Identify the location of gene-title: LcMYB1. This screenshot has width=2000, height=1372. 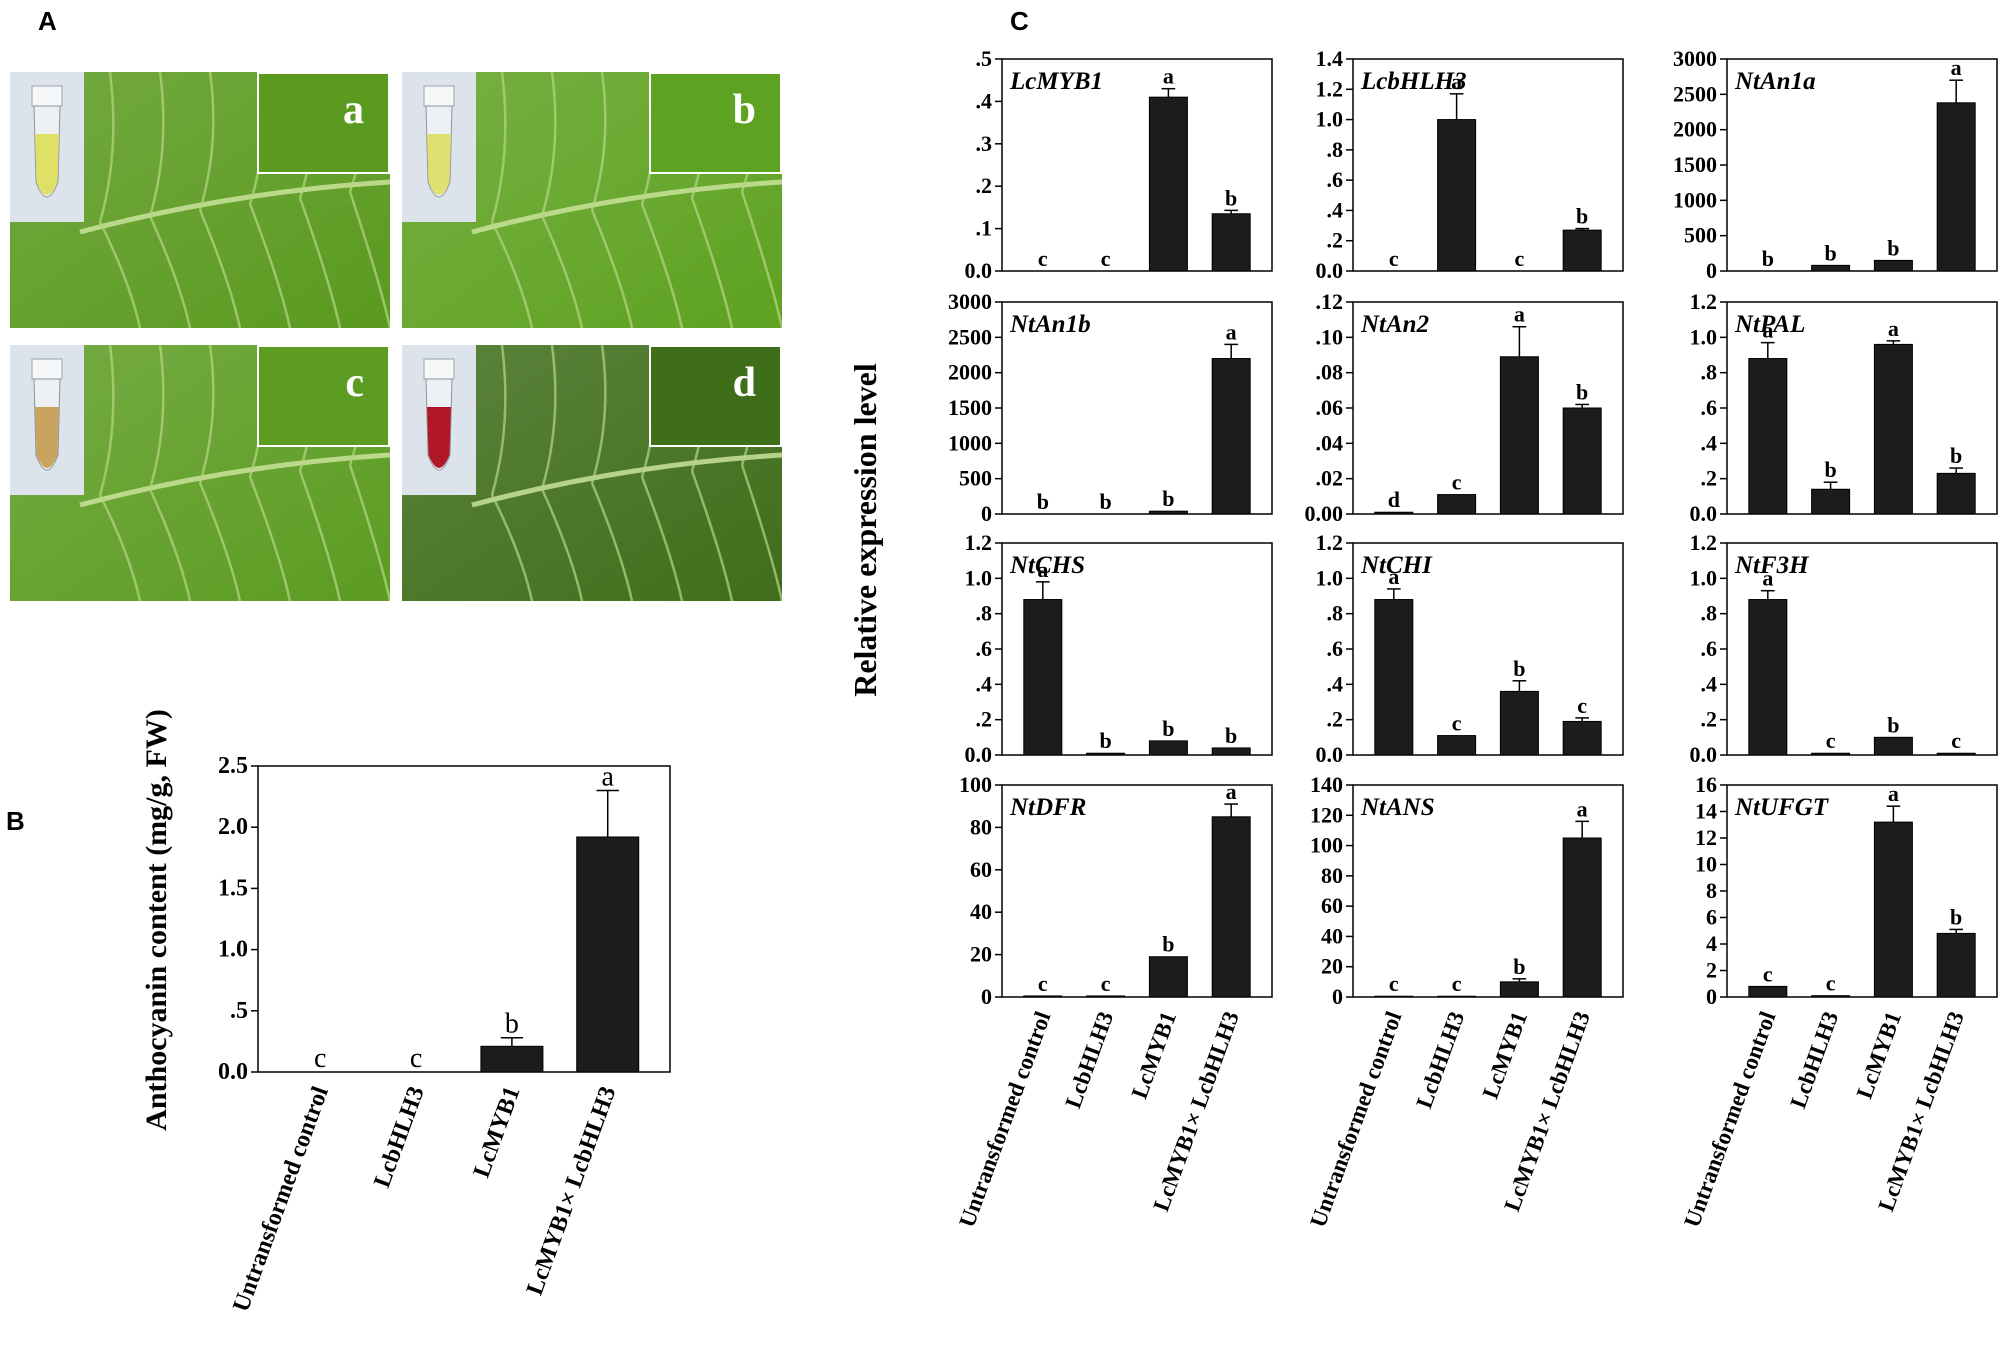
(1056, 81).